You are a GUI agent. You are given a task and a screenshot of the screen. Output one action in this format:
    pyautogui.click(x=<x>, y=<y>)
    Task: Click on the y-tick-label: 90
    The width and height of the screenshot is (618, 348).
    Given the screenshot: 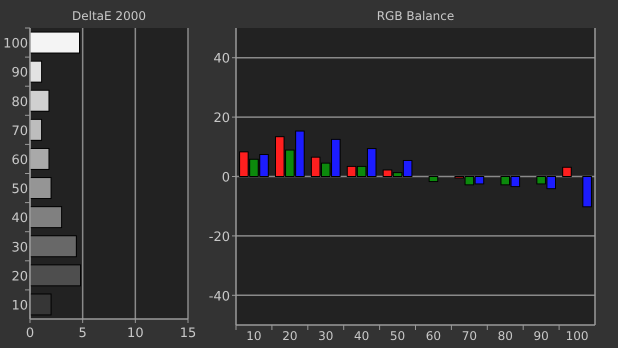 What is the action you would take?
    pyautogui.click(x=19, y=73)
    